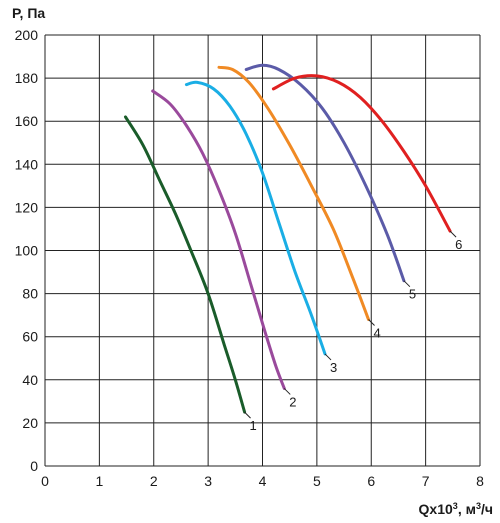 Image resolution: width=500 pixels, height=523 pixels. Describe the element at coordinates (30, 294) in the screenshot. I see `y-tick-label: 80` at that location.